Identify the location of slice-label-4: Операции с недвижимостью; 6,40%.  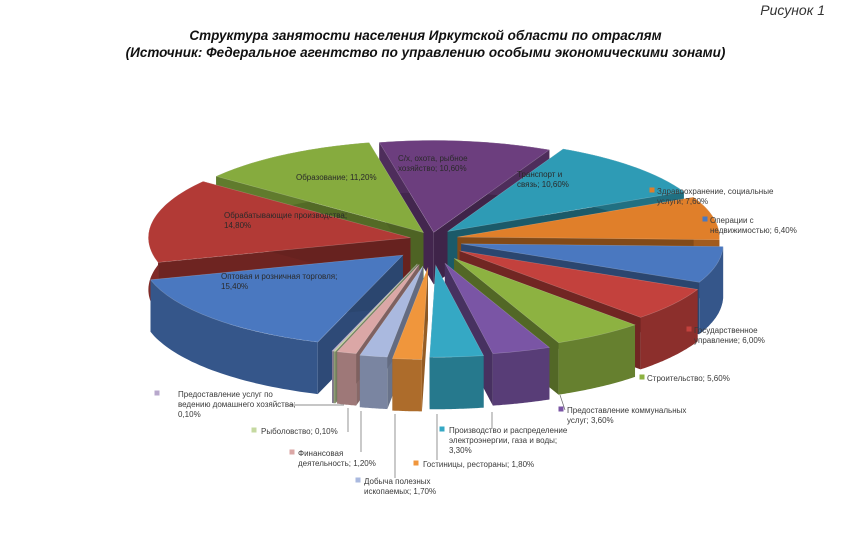
(753, 225).